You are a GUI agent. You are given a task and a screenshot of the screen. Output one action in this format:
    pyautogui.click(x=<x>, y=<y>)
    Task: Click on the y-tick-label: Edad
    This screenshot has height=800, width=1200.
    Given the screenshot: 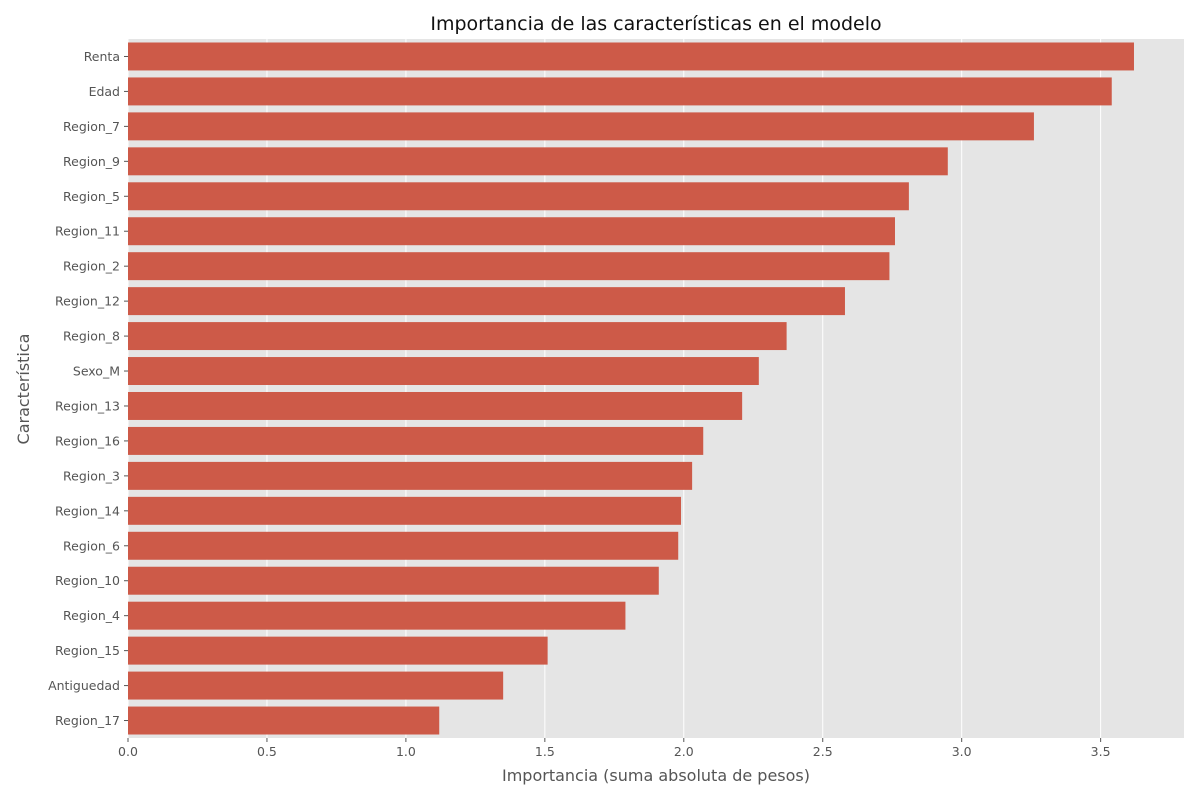 What is the action you would take?
    pyautogui.click(x=104, y=91)
    